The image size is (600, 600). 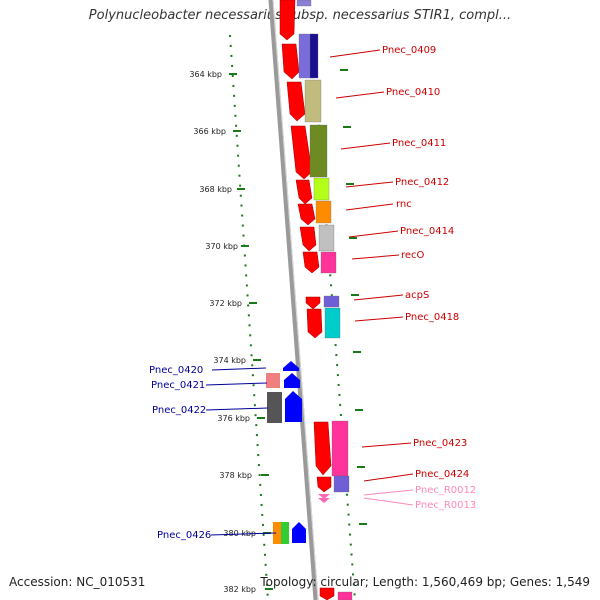 What do you see at coordinates (286, 452) in the screenshot?
I see `reverse-genes` at bounding box center [286, 452].